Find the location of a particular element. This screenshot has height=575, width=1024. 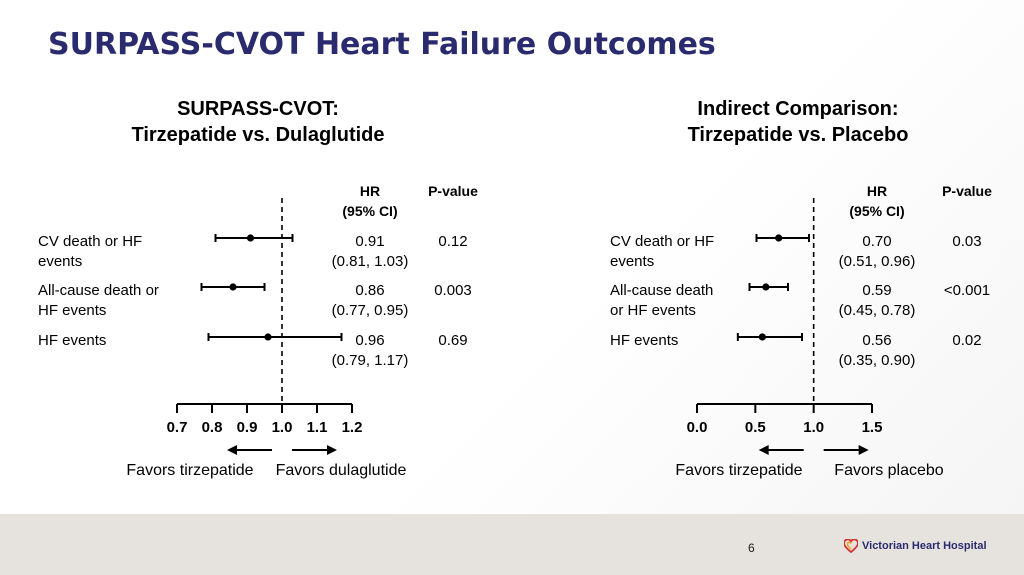

left-x-tick-label: 1.2 is located at coordinates (352, 427).